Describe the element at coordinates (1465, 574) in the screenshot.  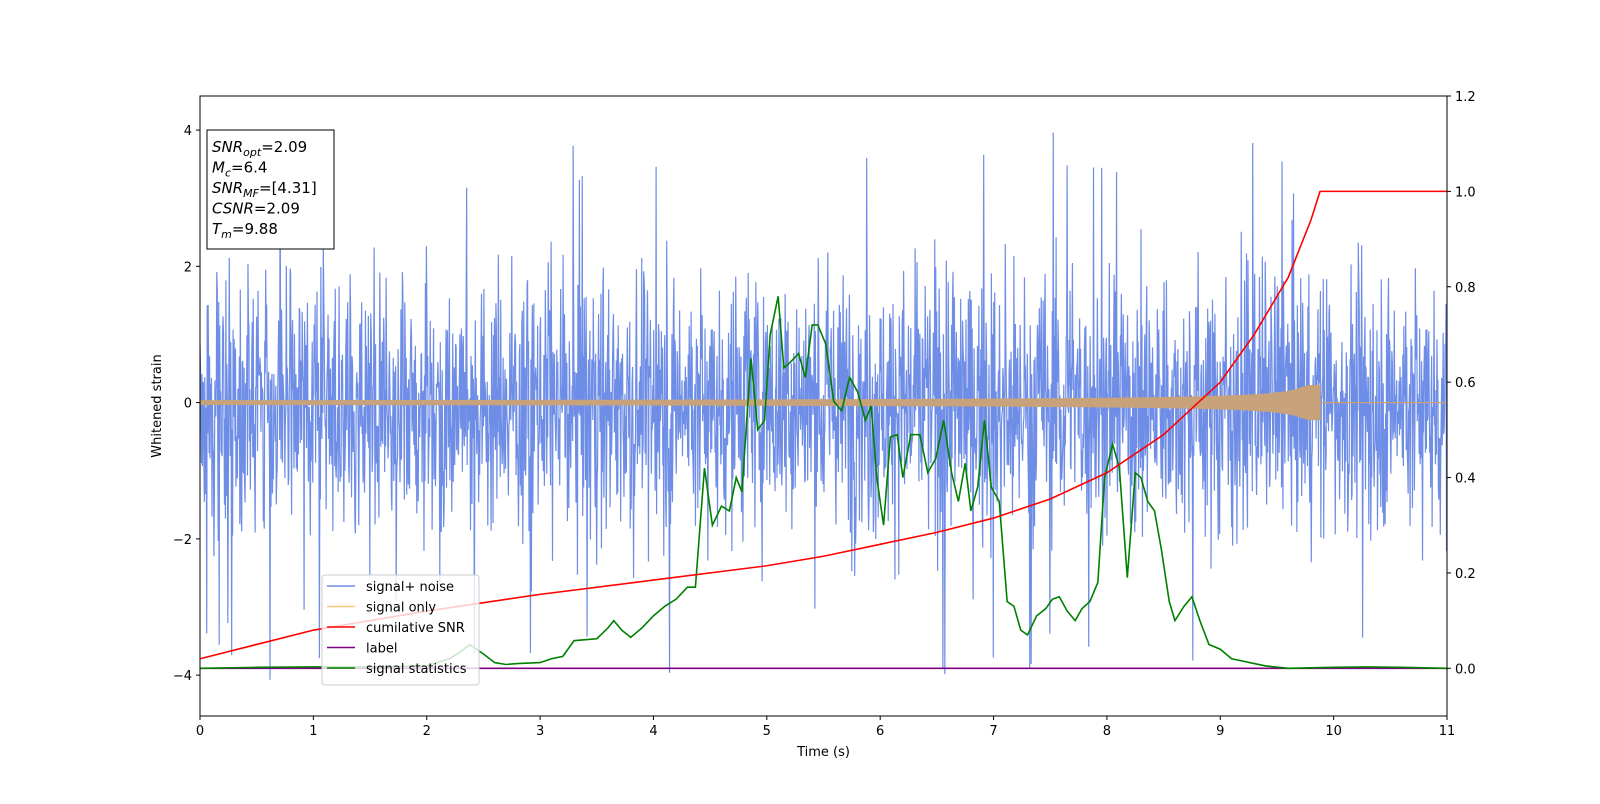
I see `y-right-tick-label: 0.2` at that location.